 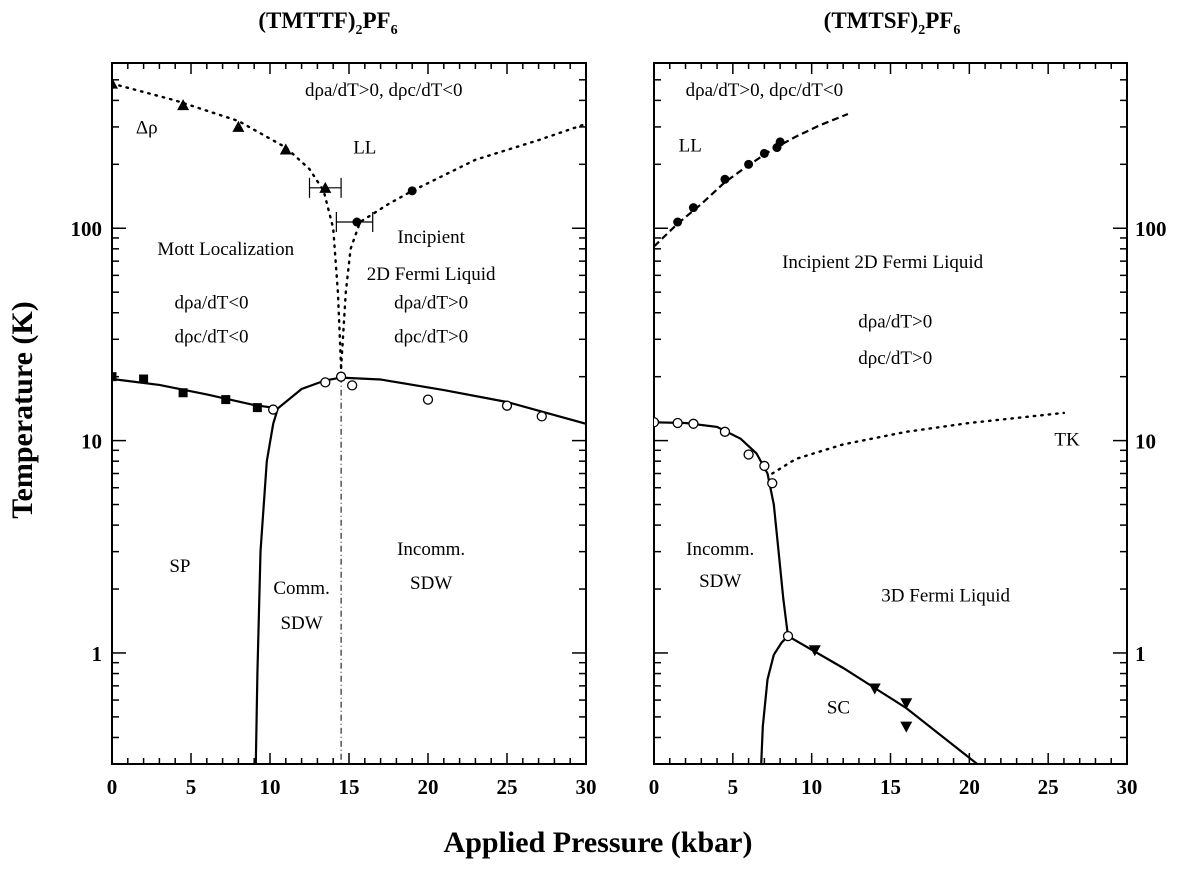 What do you see at coordinates (431, 274) in the screenshot?
I see `region-annotation: 2D Fermi Liquid` at bounding box center [431, 274].